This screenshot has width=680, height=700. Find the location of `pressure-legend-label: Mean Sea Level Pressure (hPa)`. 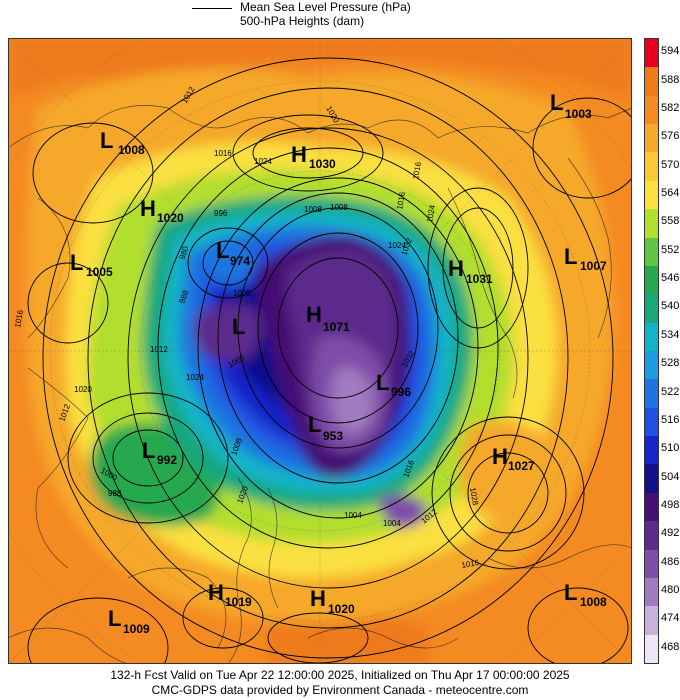

pressure-legend-label: Mean Sea Level Pressure (hPa) is located at coordinates (325, 7).